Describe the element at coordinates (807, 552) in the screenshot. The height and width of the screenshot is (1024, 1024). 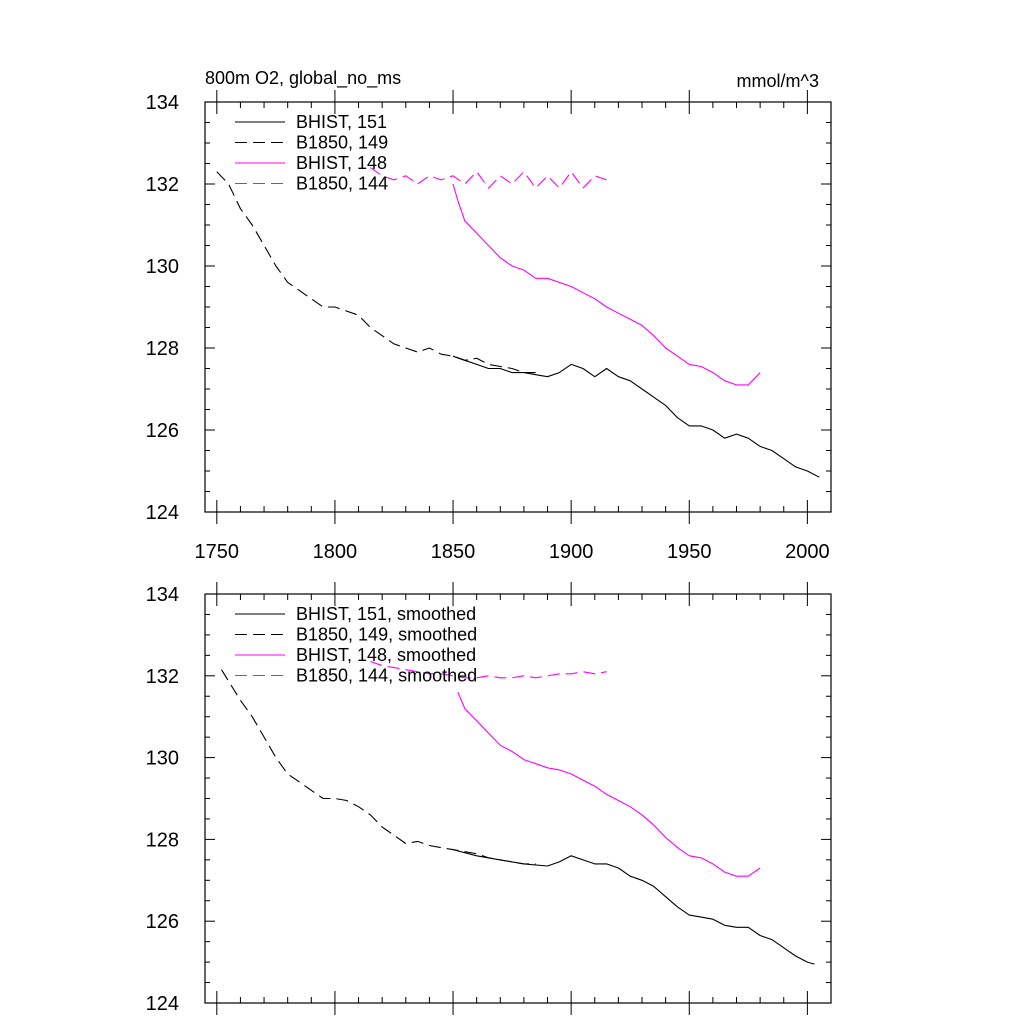
I see `x-tick-label: 2000` at that location.